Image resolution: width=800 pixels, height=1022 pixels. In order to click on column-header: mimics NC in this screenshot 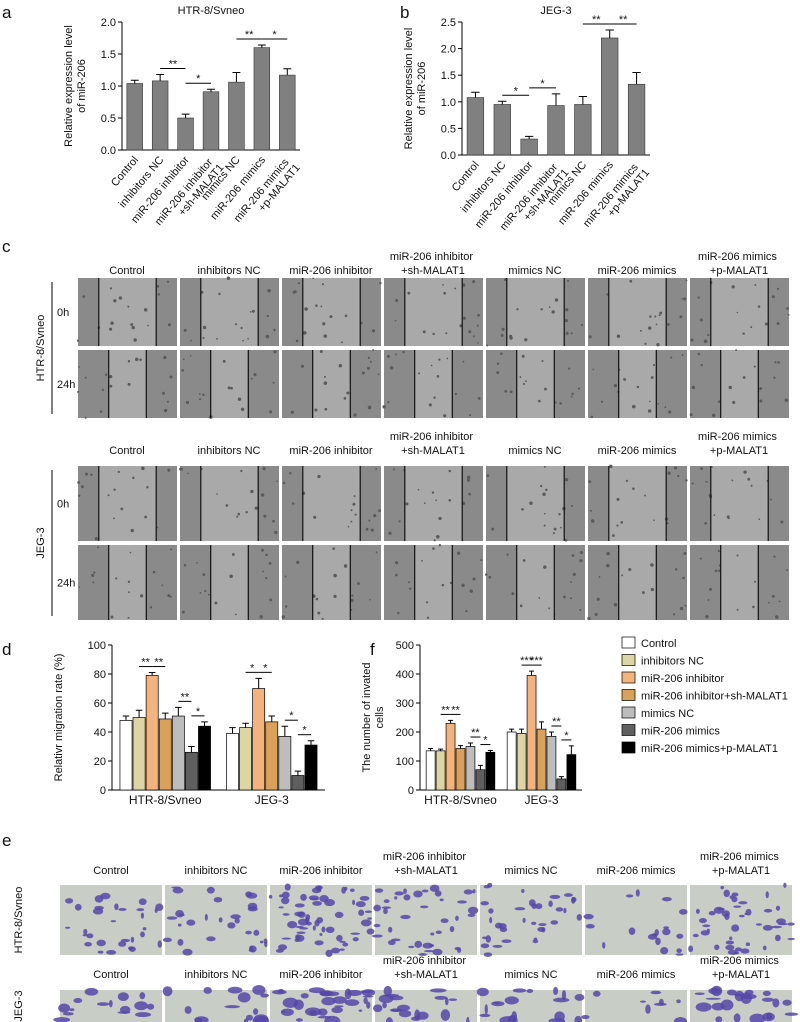, I will do `click(530, 871)`.